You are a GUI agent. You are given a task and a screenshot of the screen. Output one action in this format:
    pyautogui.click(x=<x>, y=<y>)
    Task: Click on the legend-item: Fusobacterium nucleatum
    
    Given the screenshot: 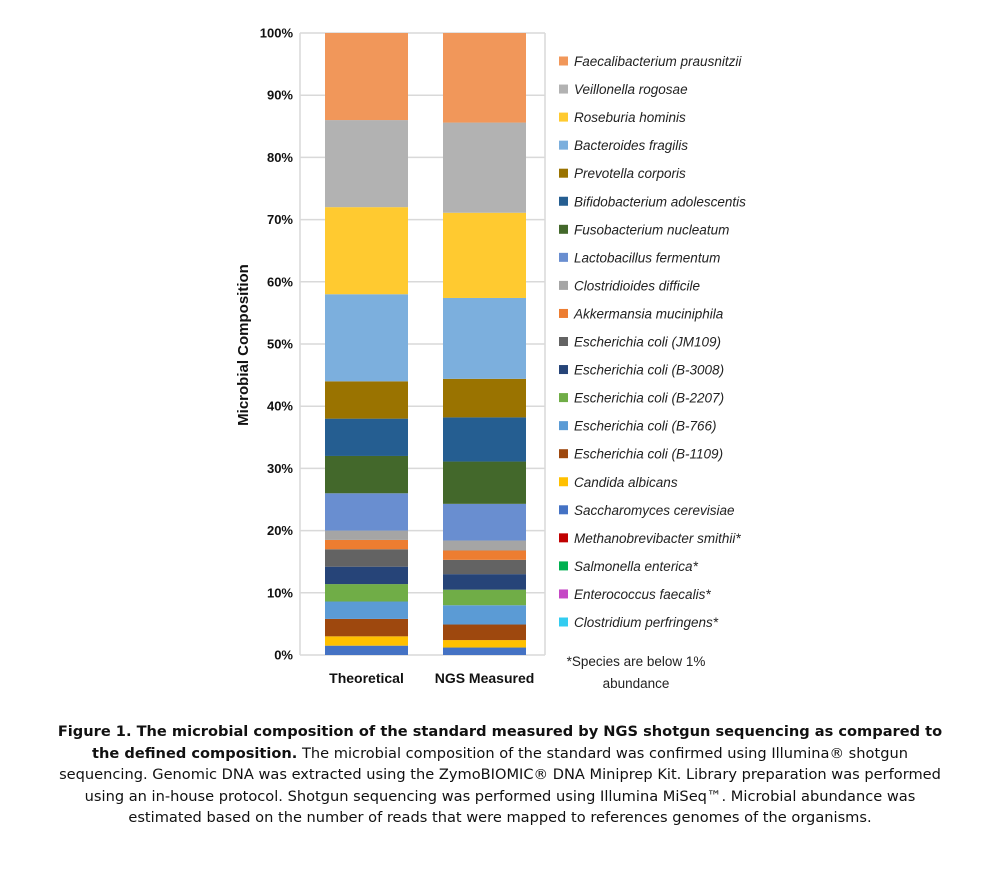 What is the action you would take?
    pyautogui.click(x=644, y=229)
    